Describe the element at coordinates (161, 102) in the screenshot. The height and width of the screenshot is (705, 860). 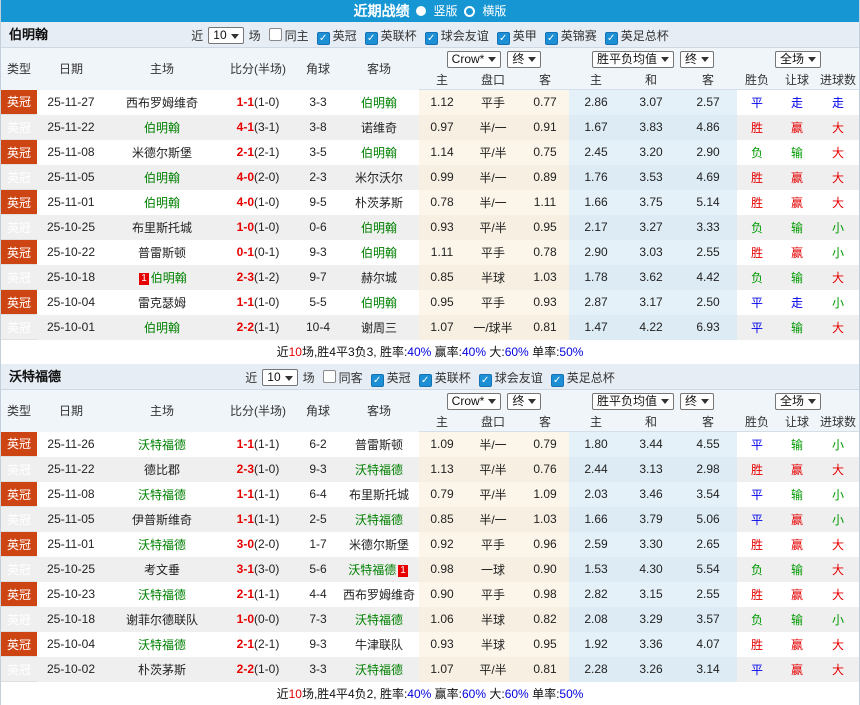
I see `home-team-name: 西布罗姆维奇` at that location.